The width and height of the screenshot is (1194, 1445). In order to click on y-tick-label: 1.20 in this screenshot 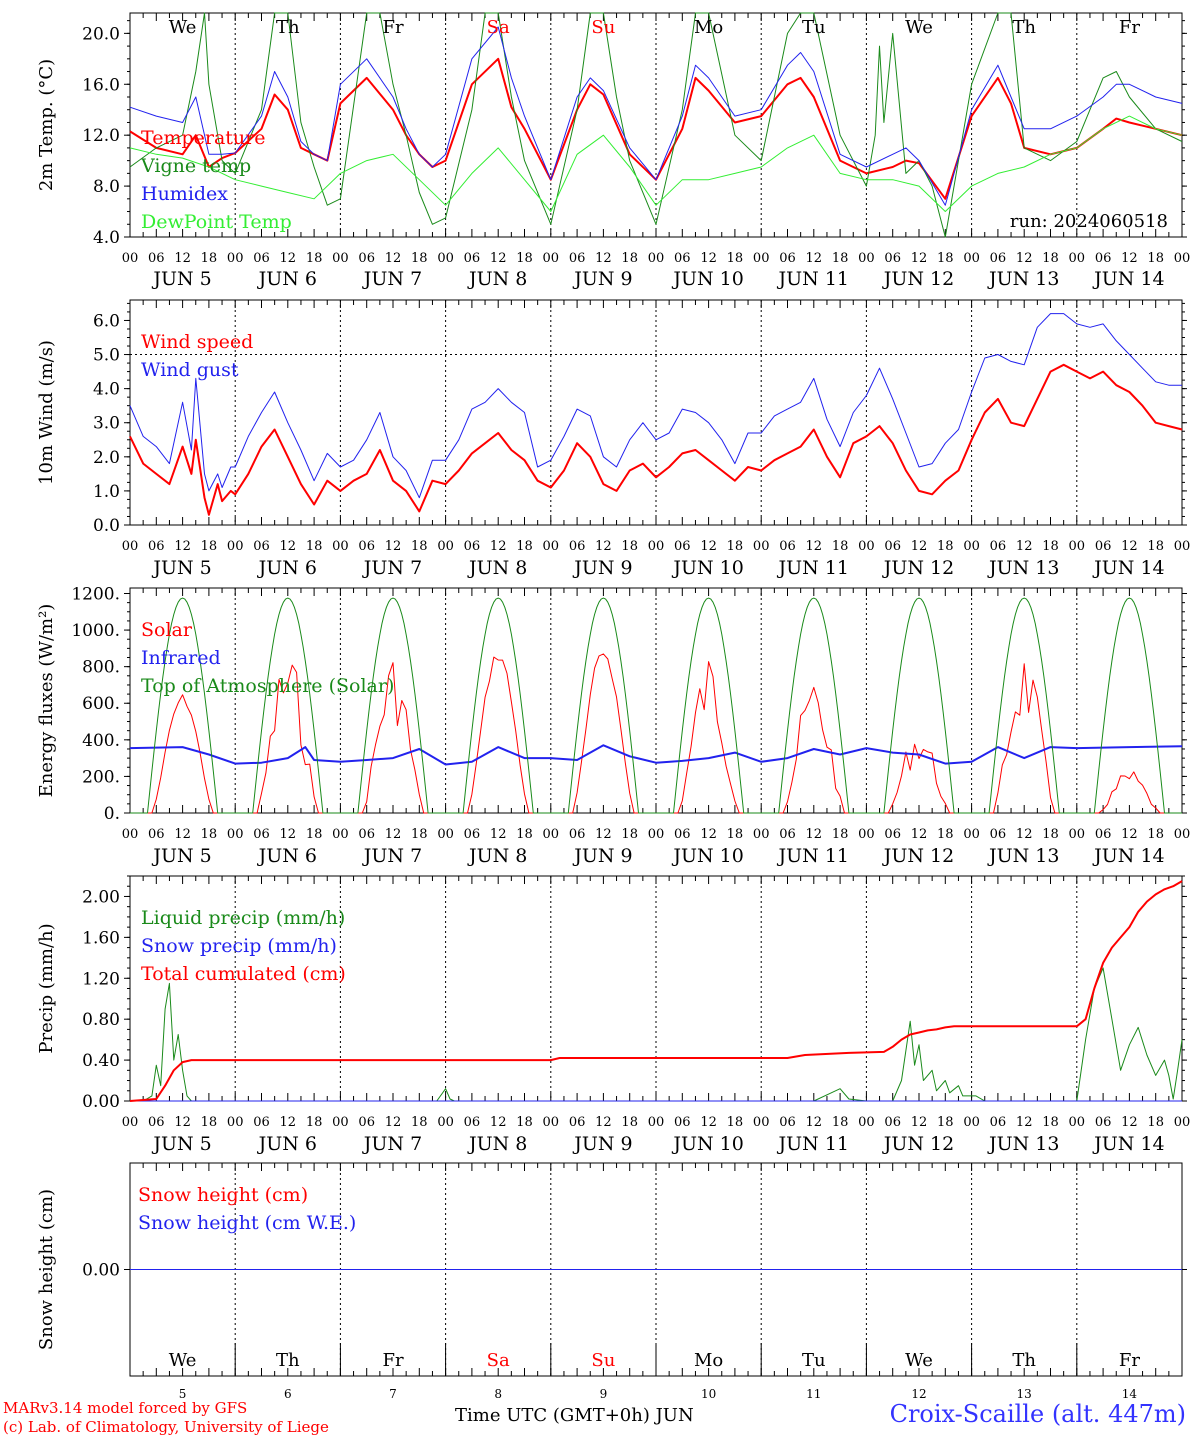, I will do `click(101, 979)`.